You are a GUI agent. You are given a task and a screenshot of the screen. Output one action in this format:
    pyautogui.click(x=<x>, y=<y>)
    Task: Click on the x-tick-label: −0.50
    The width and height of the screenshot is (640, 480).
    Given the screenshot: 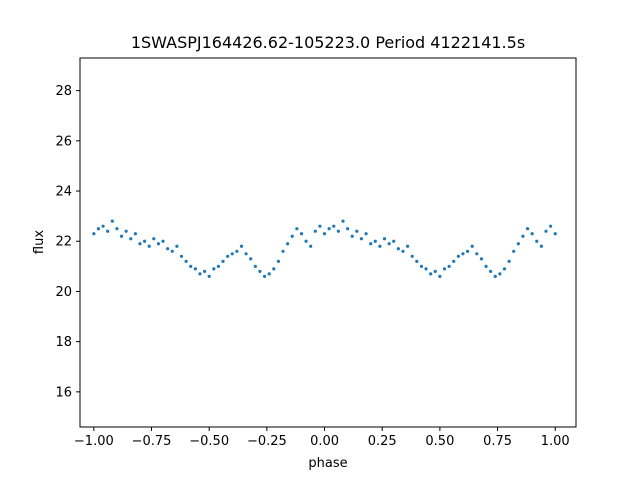 What is the action you would take?
    pyautogui.click(x=209, y=441)
    